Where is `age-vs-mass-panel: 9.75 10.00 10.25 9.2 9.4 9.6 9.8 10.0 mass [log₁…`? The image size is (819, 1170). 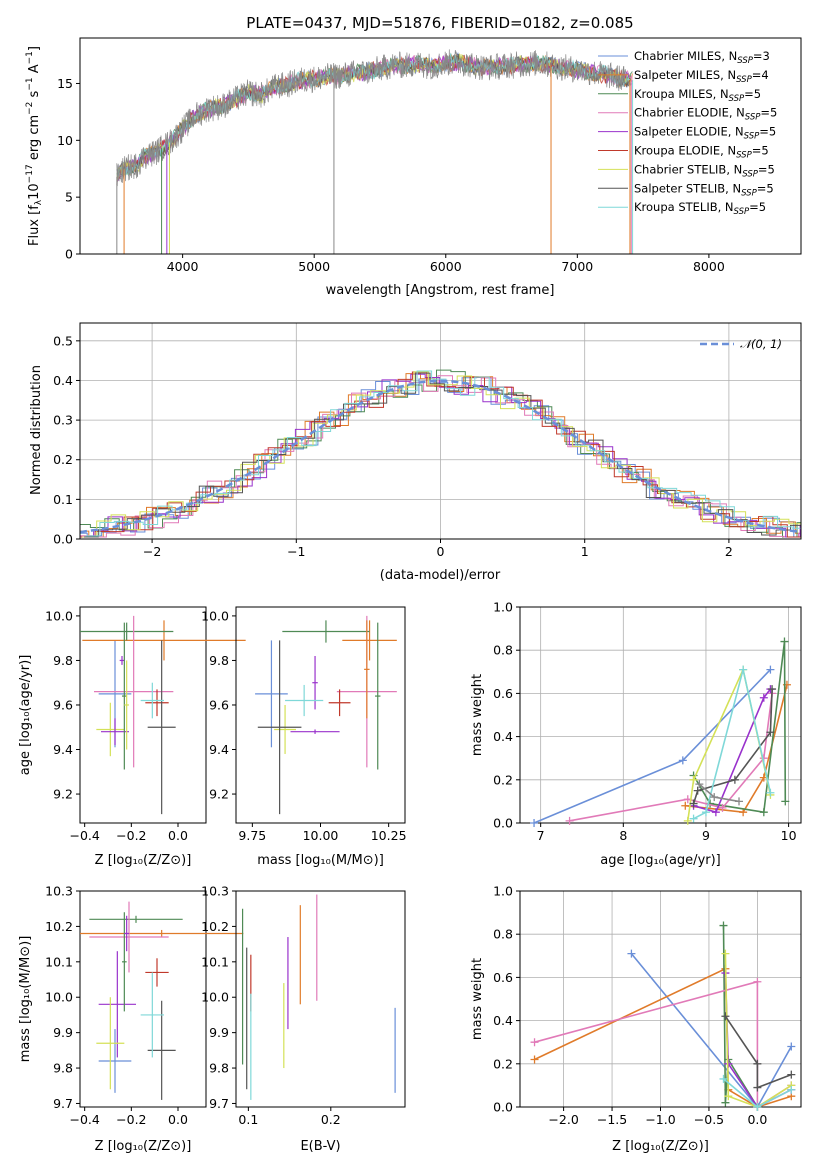 age-vs-mass-panel: 9.75 10.00 10.25 9.2 9.4 9.6 9.8 10.0 mass [log₁… is located at coordinates (304, 737).